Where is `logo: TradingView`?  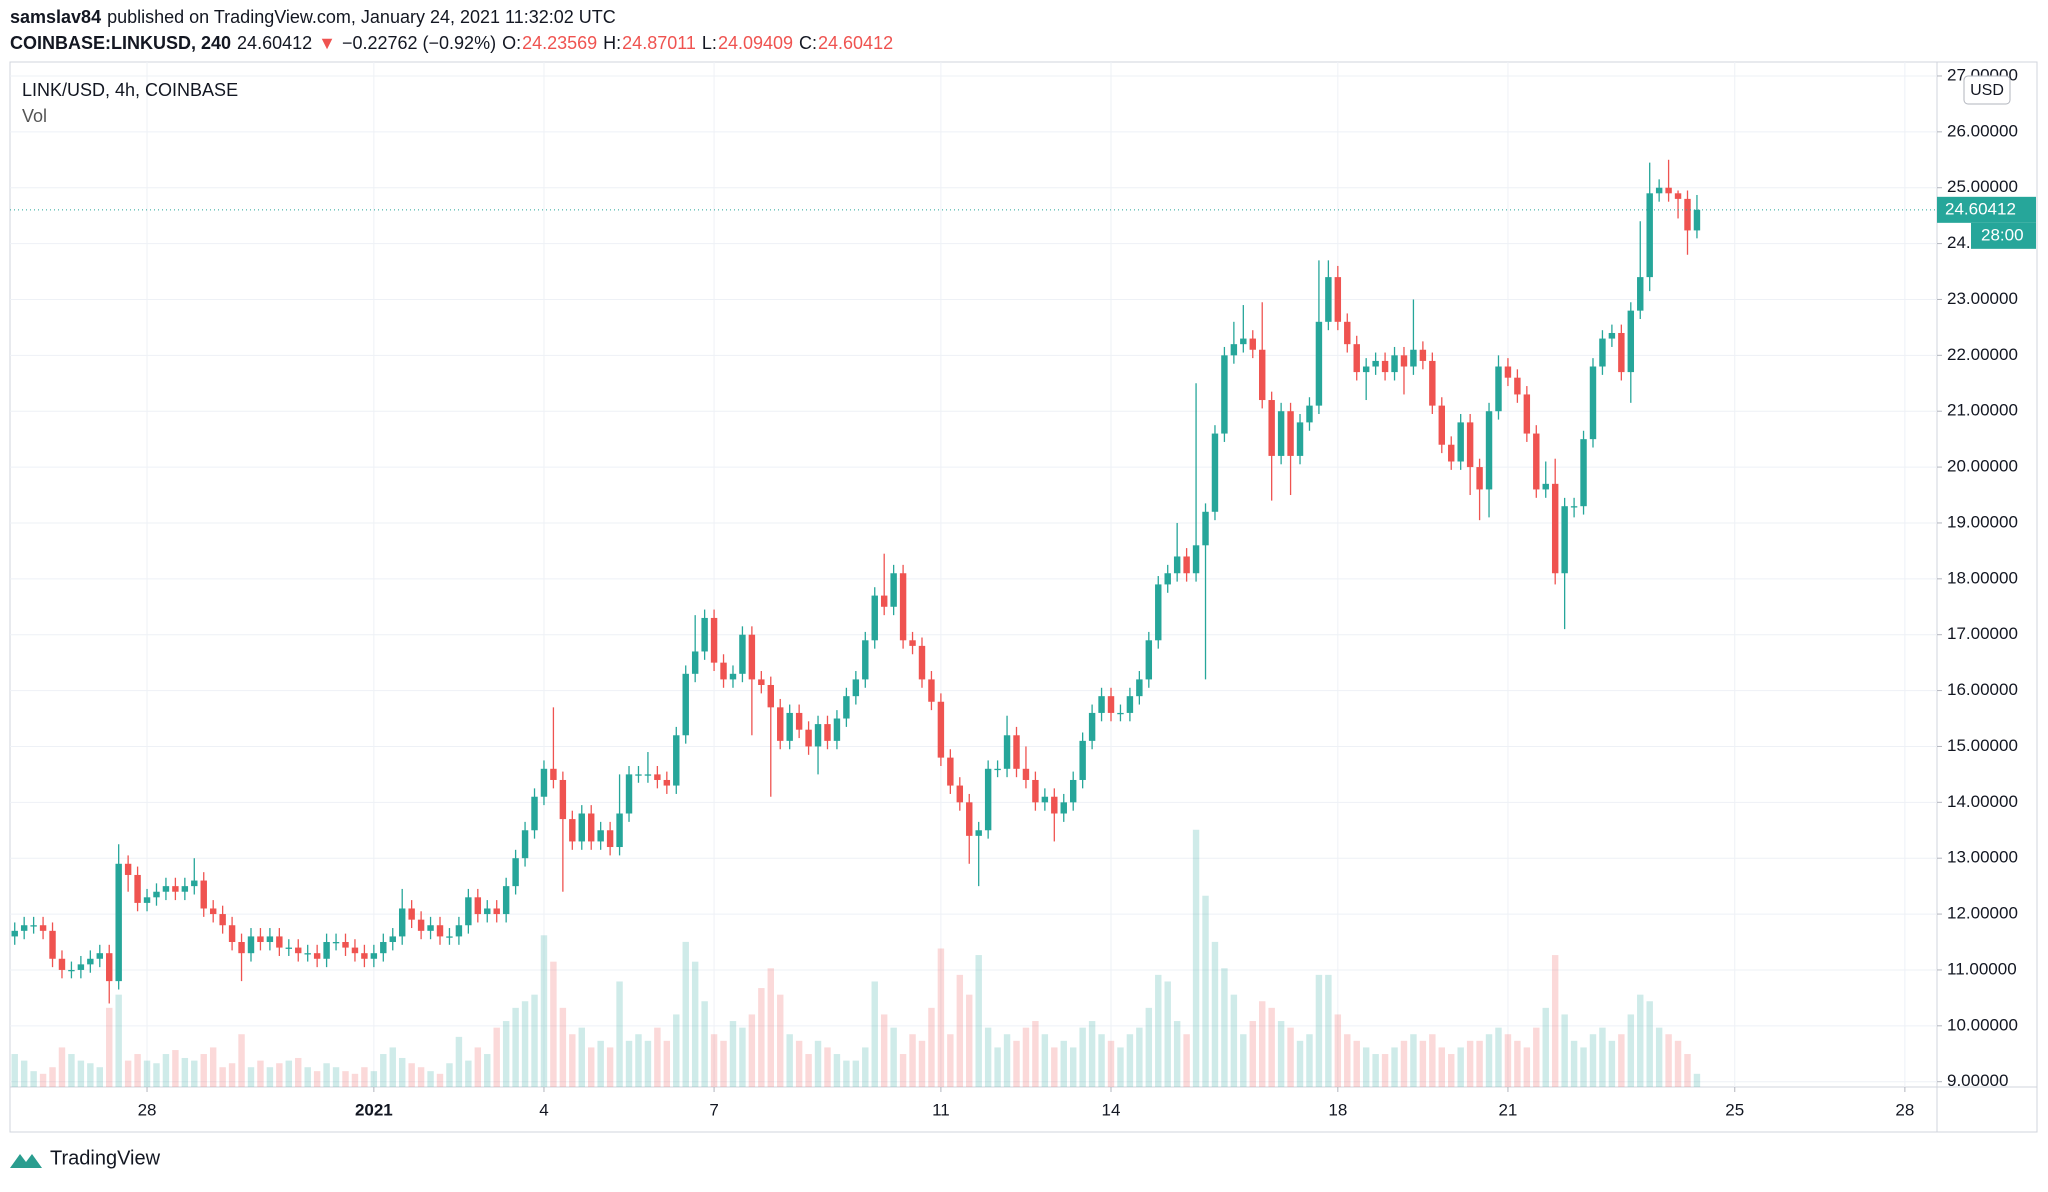
logo: TradingView is located at coordinates (85, 1158).